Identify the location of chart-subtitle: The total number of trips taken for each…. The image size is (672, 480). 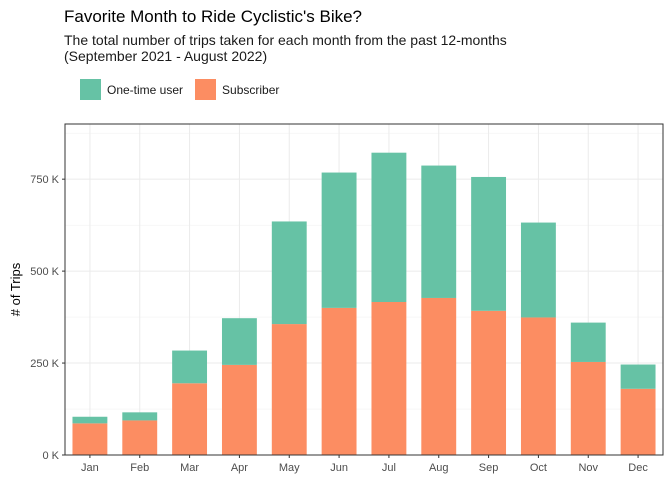
(285, 48).